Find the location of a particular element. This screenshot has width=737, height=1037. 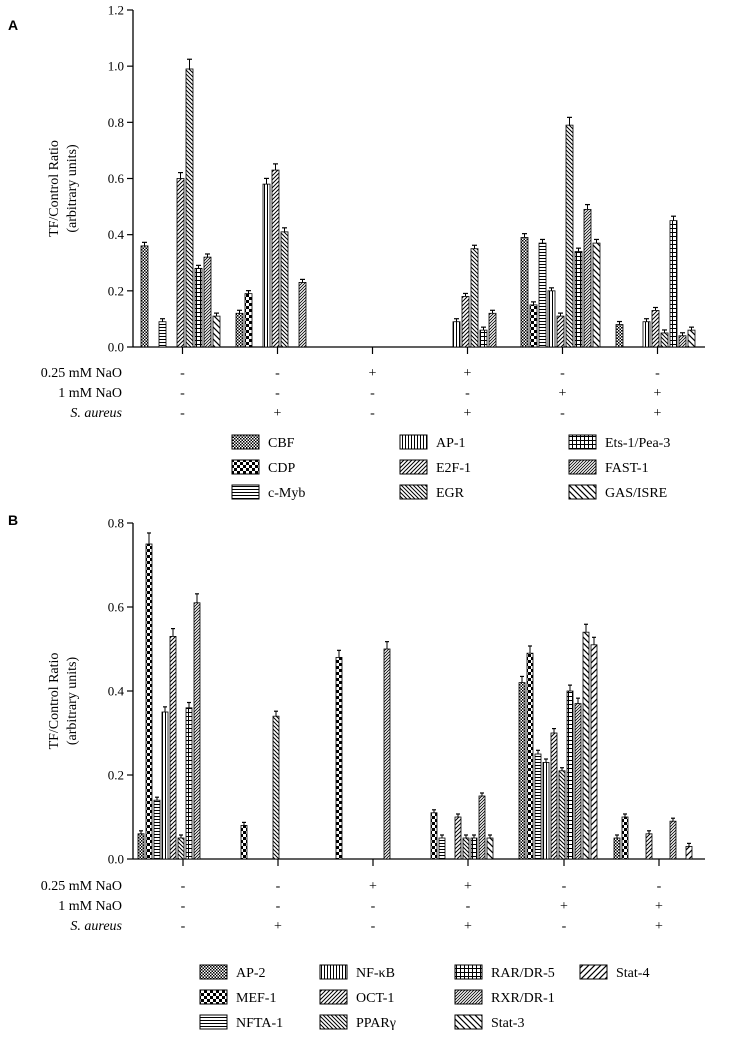

legend-label: GAS/ISRE is located at coordinates (636, 493).